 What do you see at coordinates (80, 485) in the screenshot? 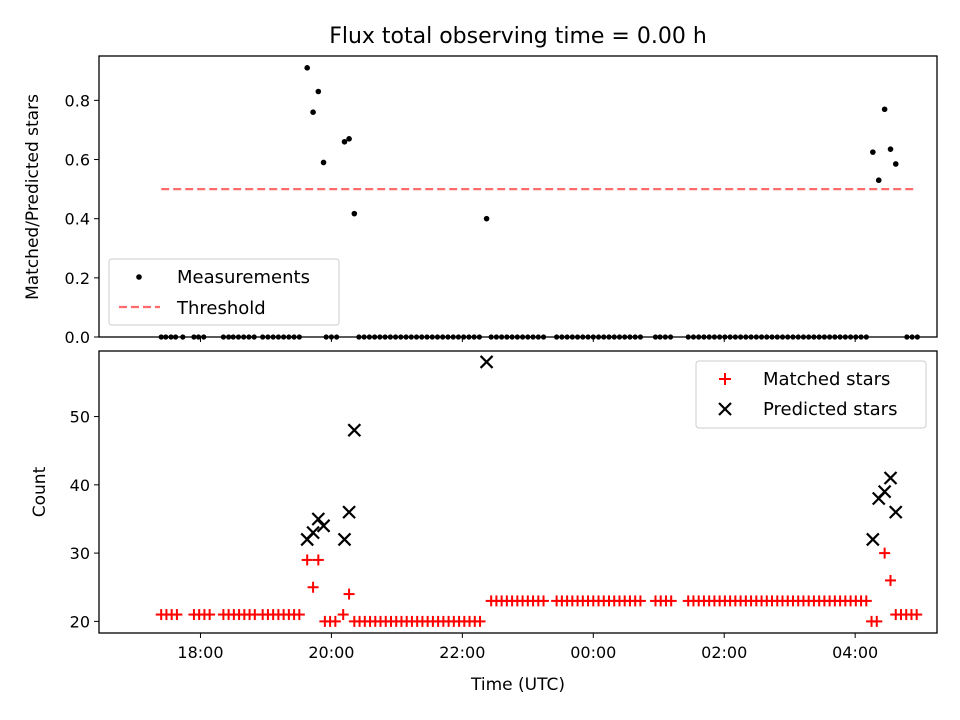
I see `bottom-y-tick-label: 40` at bounding box center [80, 485].